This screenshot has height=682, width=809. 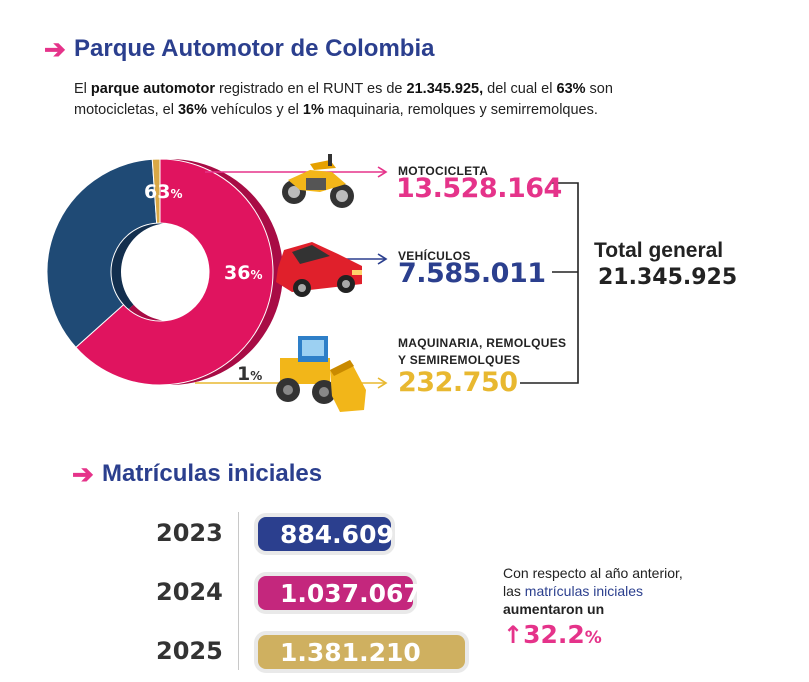 What do you see at coordinates (163, 192) in the screenshot?
I see `donut-pct-moto: 63%` at bounding box center [163, 192].